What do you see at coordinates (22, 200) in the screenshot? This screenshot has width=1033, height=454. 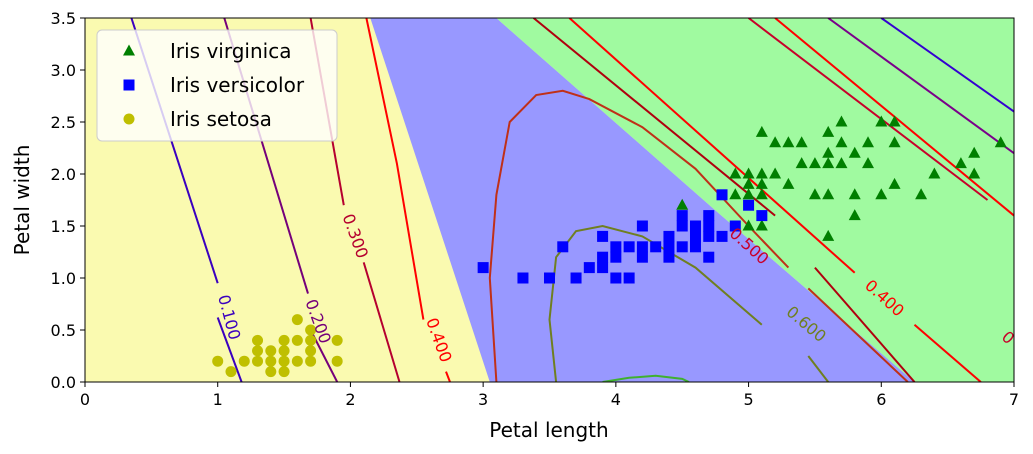 I see `y-axis-label: Petal width` at bounding box center [22, 200].